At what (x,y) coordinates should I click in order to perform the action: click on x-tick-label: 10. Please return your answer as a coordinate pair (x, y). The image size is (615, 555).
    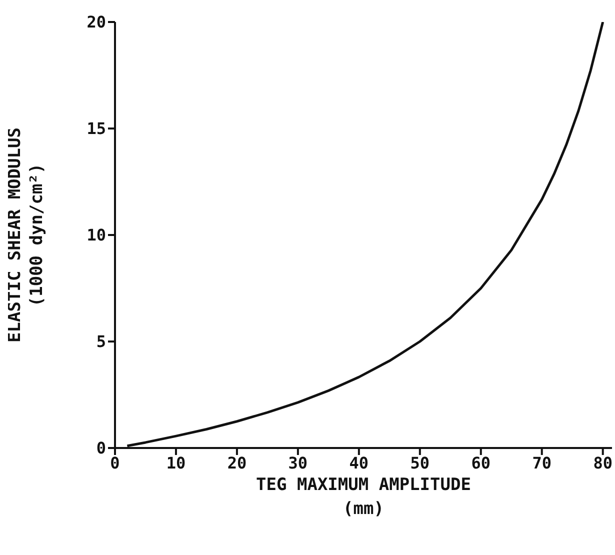
    Looking at the image, I should click on (176, 462).